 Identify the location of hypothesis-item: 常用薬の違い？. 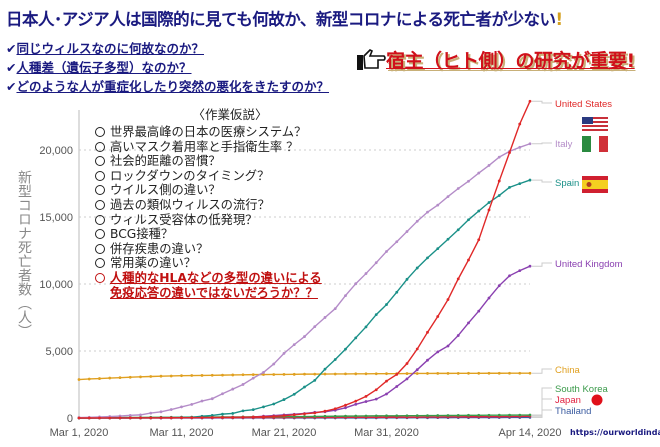
(235, 263).